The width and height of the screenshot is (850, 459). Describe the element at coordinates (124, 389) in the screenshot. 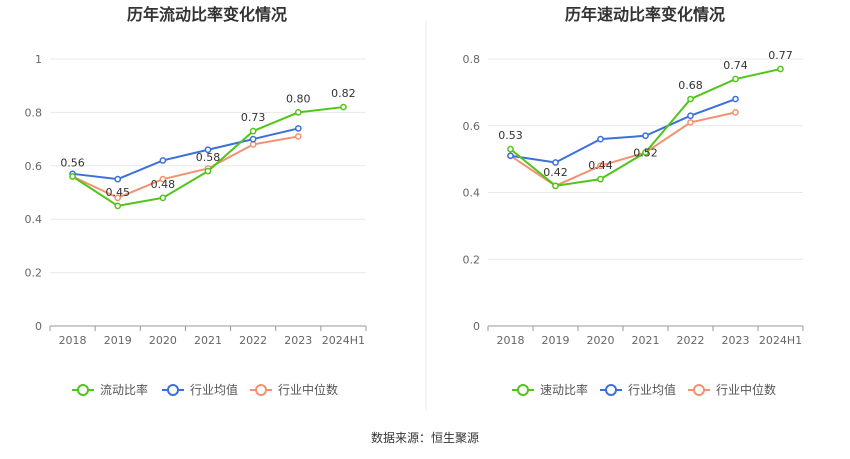

I see `legend-label: 流动比率` at that location.